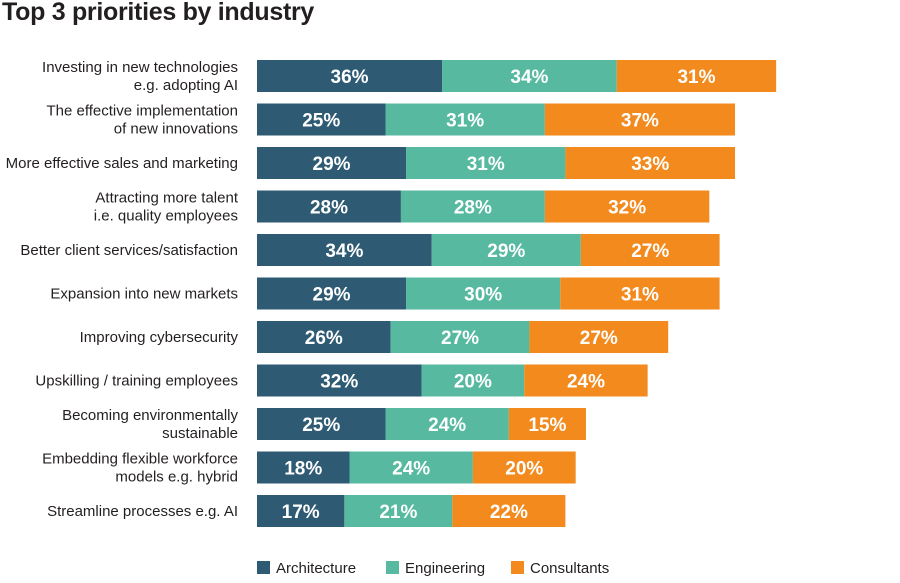  Describe the element at coordinates (392, 567) in the screenshot. I see `legend-swatch-engineering` at that location.